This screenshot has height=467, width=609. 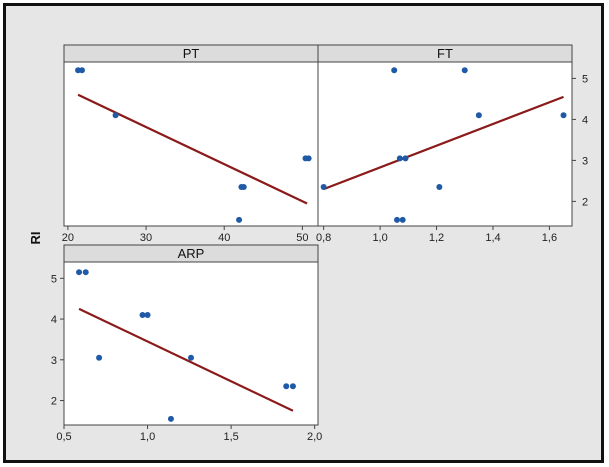 I want to click on ft-x-tick-label: 1,4, so click(x=492, y=238).